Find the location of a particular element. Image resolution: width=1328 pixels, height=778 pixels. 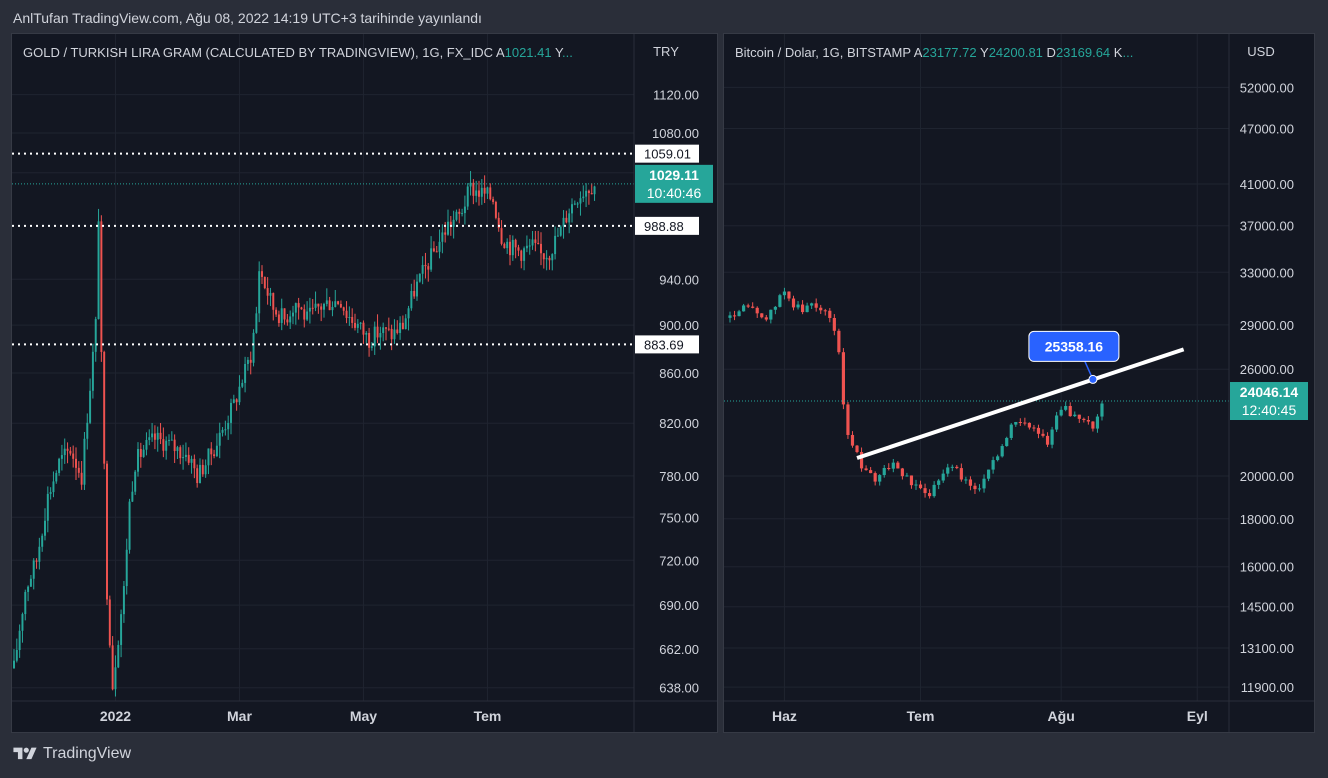

currency-label: USD is located at coordinates (1260, 51).